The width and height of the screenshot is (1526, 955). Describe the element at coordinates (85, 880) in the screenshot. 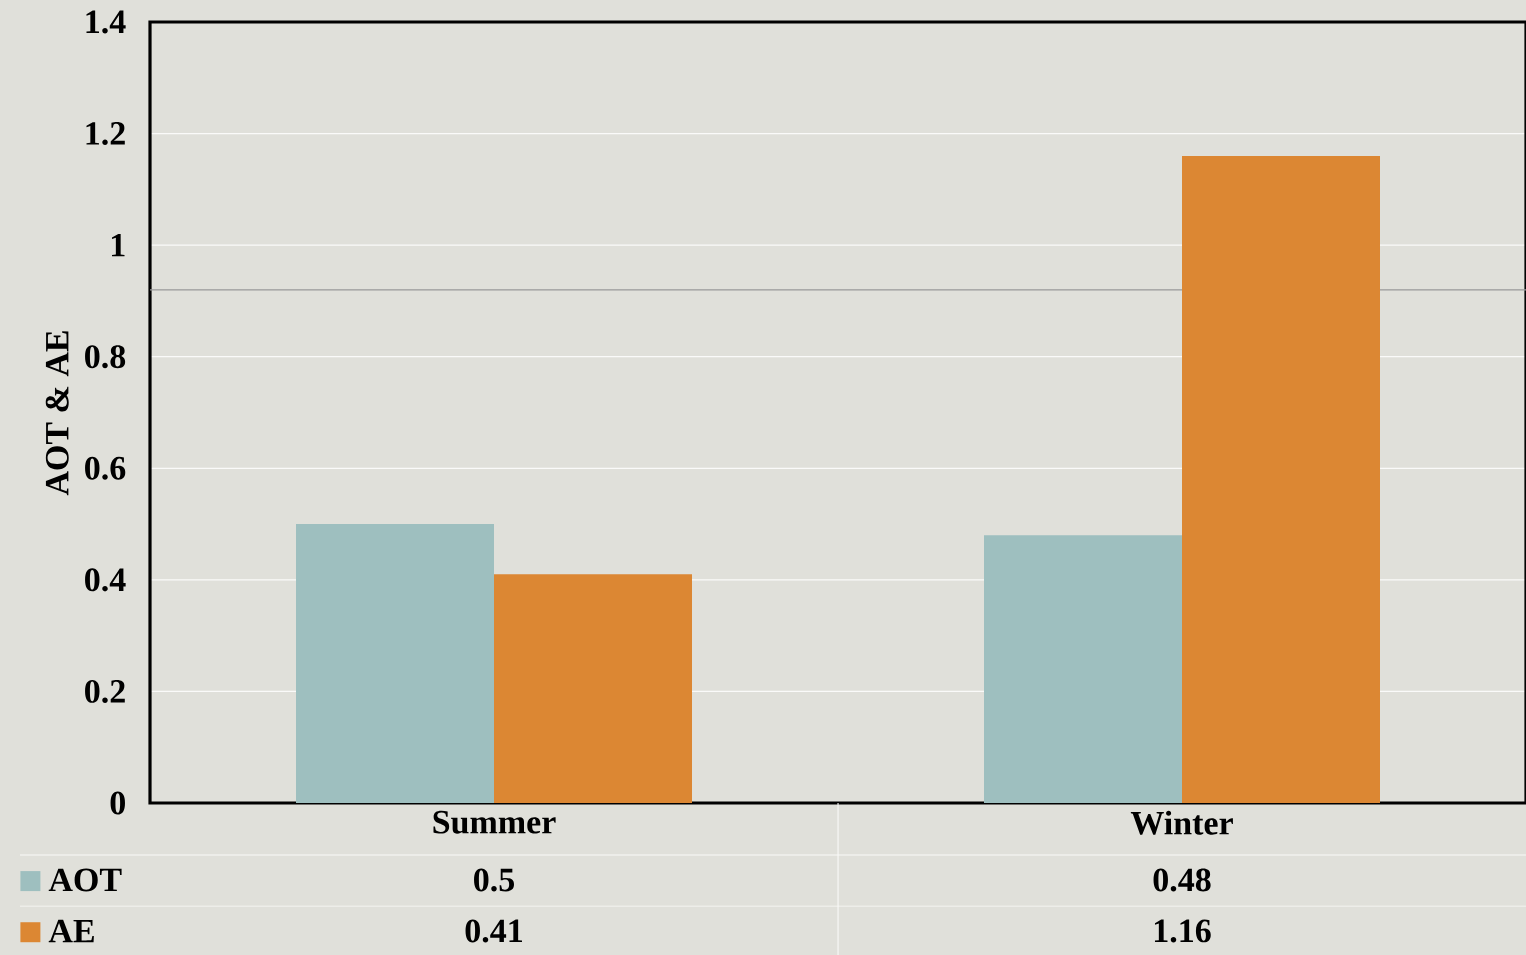

I see `legend-label: AOT` at that location.